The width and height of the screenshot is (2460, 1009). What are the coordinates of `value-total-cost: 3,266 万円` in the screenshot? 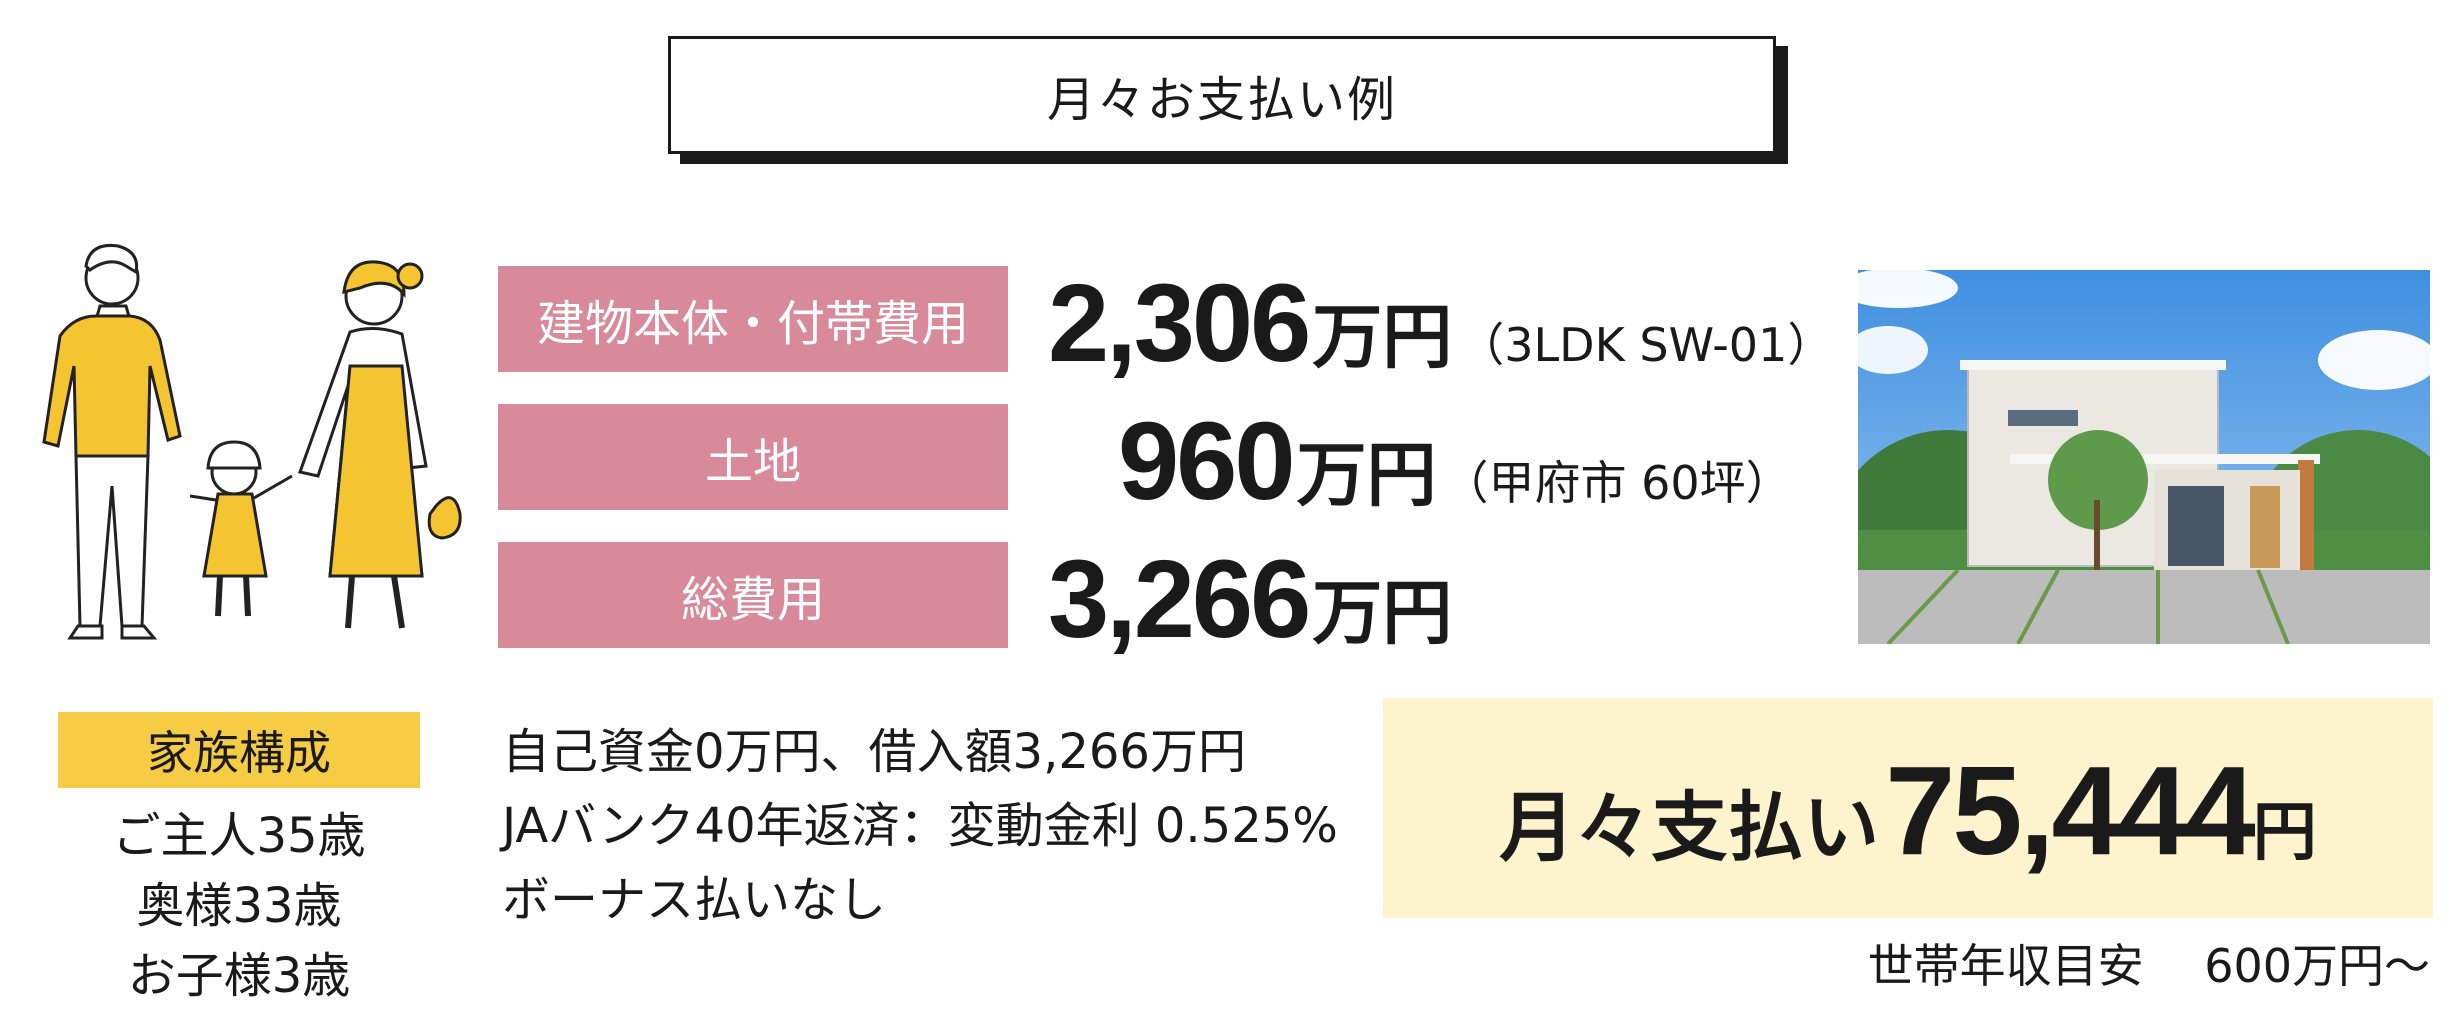 It's located at (1250, 599).